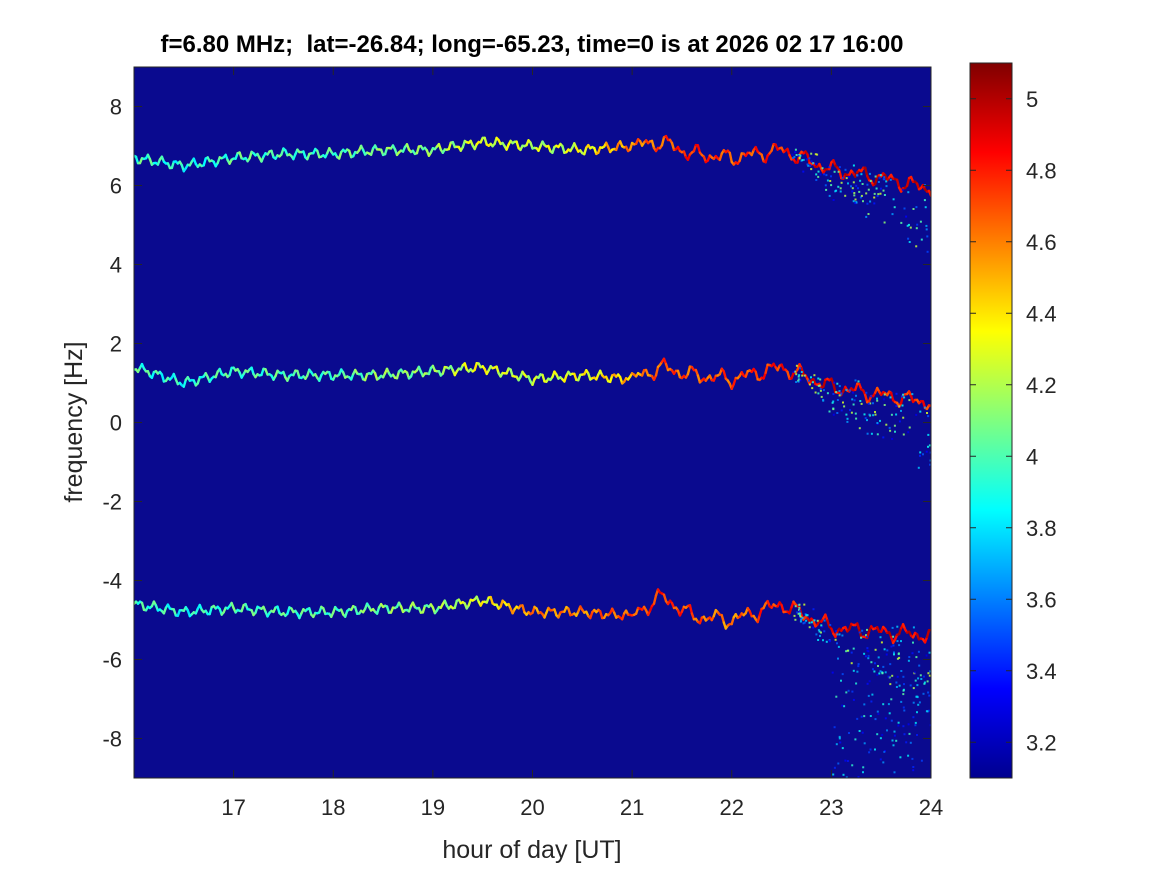 The height and width of the screenshot is (875, 1167). Describe the element at coordinates (74, 421) in the screenshot. I see `y-axis-label: frequency [Hz]` at that location.